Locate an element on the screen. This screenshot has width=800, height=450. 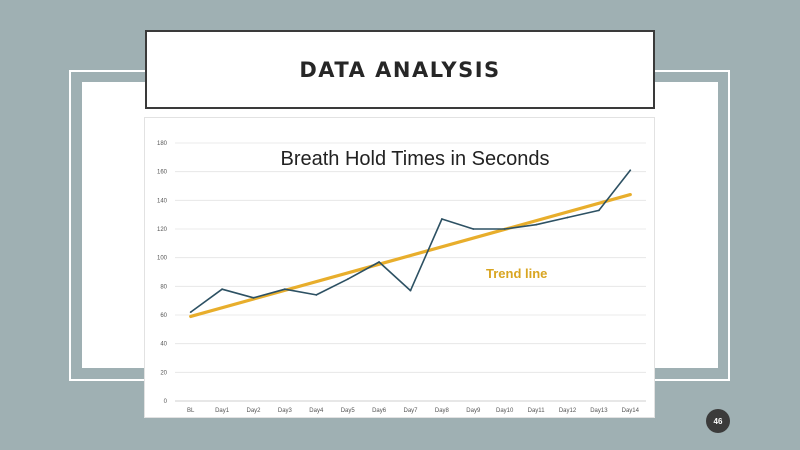
slide-title-box: DATA ANALYSIS is located at coordinates (400, 69).